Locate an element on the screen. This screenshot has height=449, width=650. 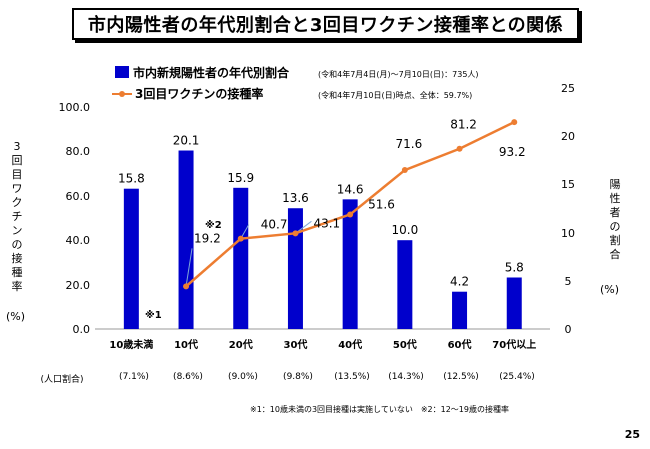
line-value-label: 40.7 is located at coordinates (274, 225).